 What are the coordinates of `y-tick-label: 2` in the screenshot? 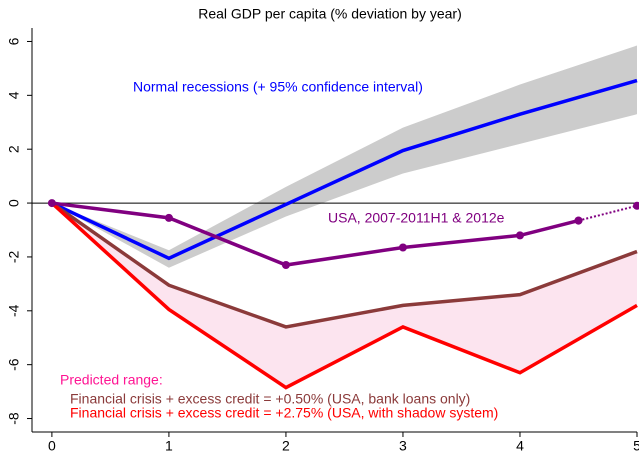 It's located at (14, 149).